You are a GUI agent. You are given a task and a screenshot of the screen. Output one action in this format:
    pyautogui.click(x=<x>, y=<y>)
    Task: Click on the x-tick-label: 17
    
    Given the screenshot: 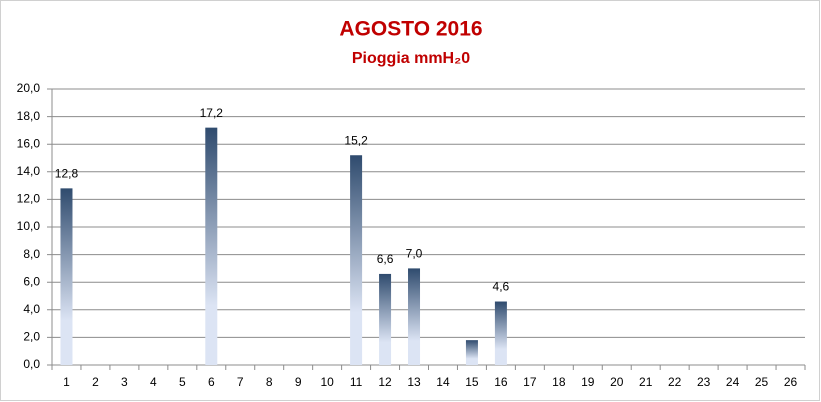 What is the action you would take?
    pyautogui.click(x=530, y=382)
    